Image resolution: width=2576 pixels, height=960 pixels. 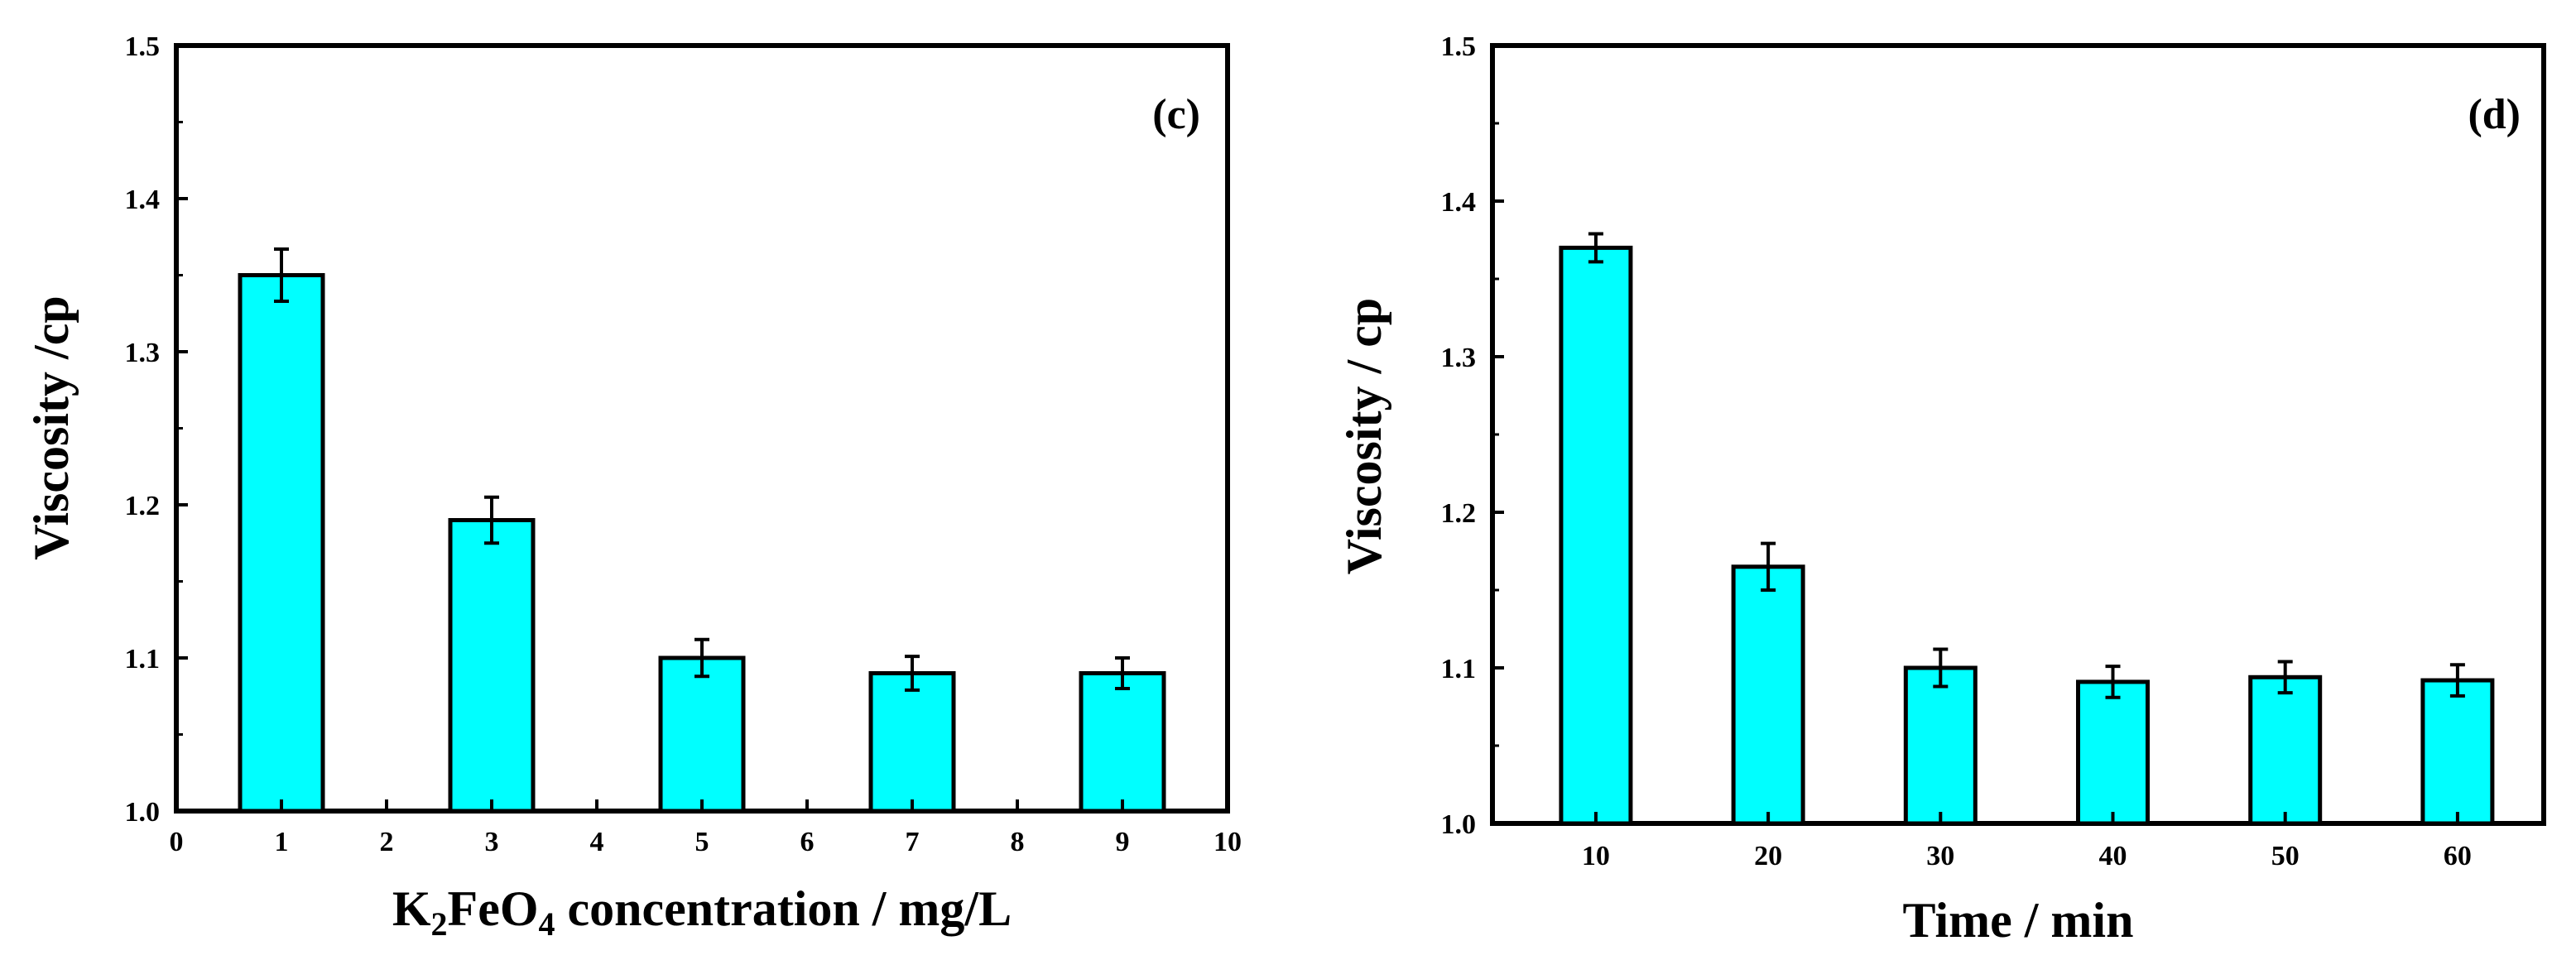 I want to click on x-tick-label-c: 5, so click(x=702, y=842).